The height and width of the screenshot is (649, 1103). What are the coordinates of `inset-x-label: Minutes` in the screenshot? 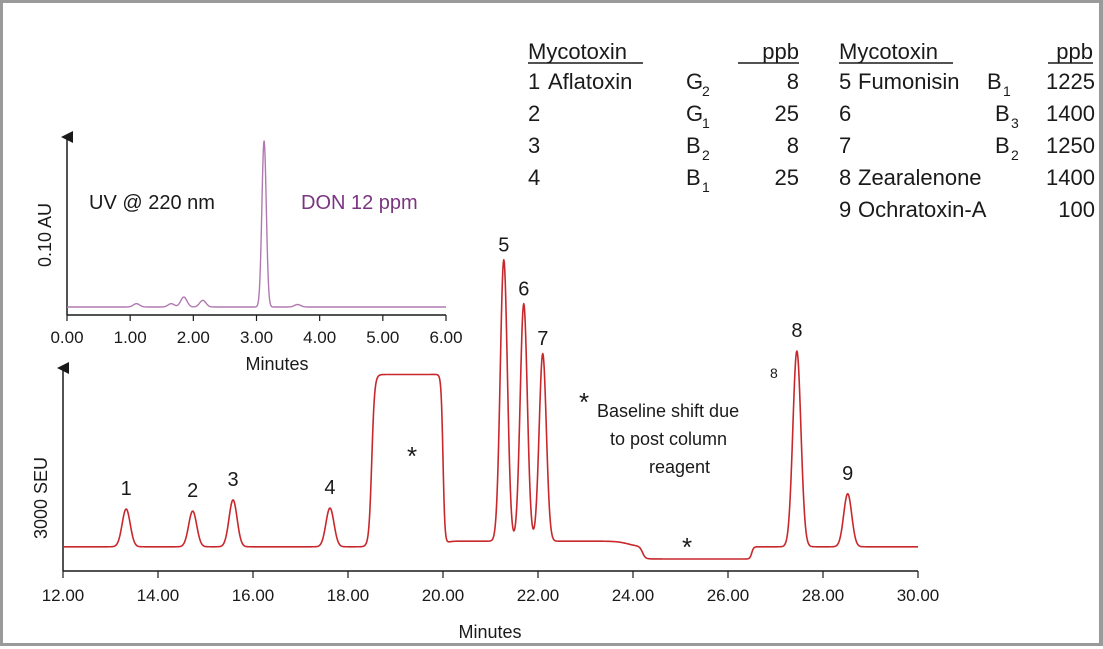 It's located at (276, 364).